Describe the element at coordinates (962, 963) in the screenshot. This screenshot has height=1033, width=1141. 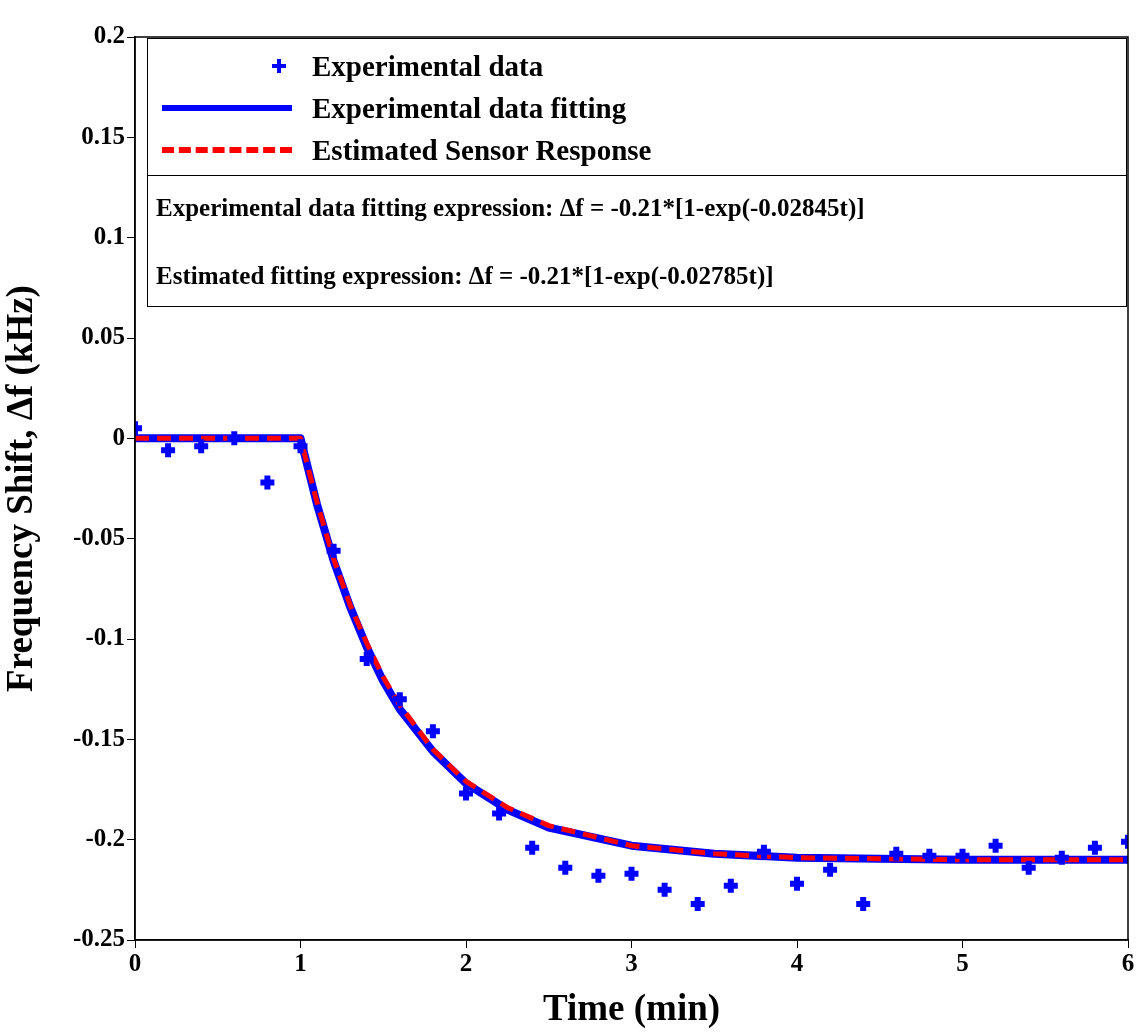
I see `x-tick-label: 5` at that location.